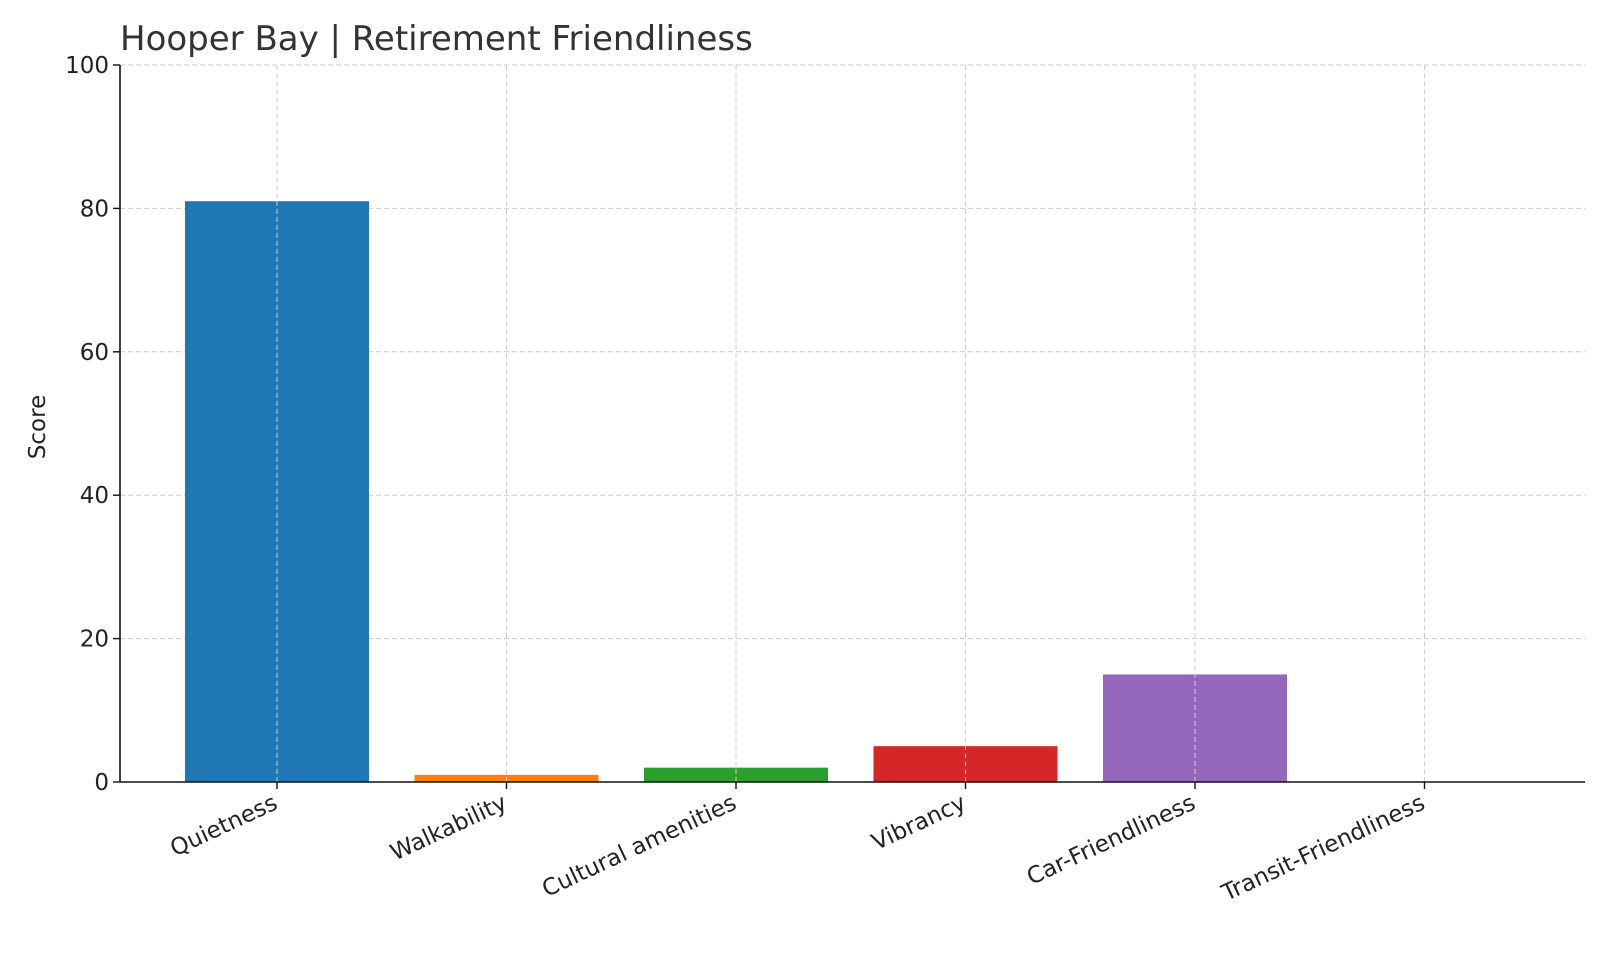 The width and height of the screenshot is (1600, 960). What do you see at coordinates (1111, 840) in the screenshot?
I see `x-tick-label: Car-Friendliness` at bounding box center [1111, 840].